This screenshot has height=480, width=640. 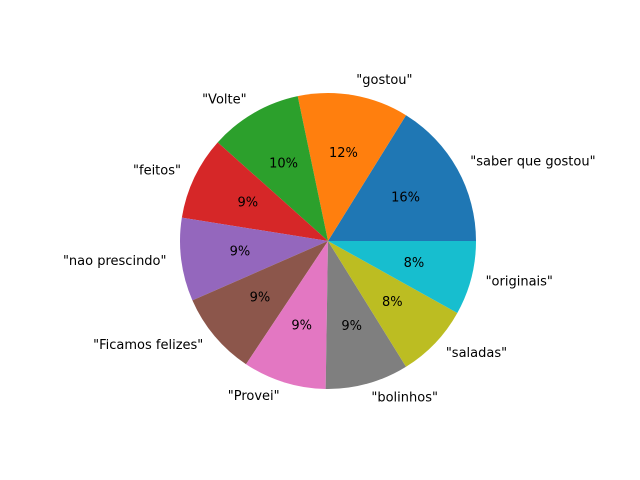 What do you see at coordinates (254, 396) in the screenshot?
I see `slice-category-label: "Provei"` at bounding box center [254, 396].